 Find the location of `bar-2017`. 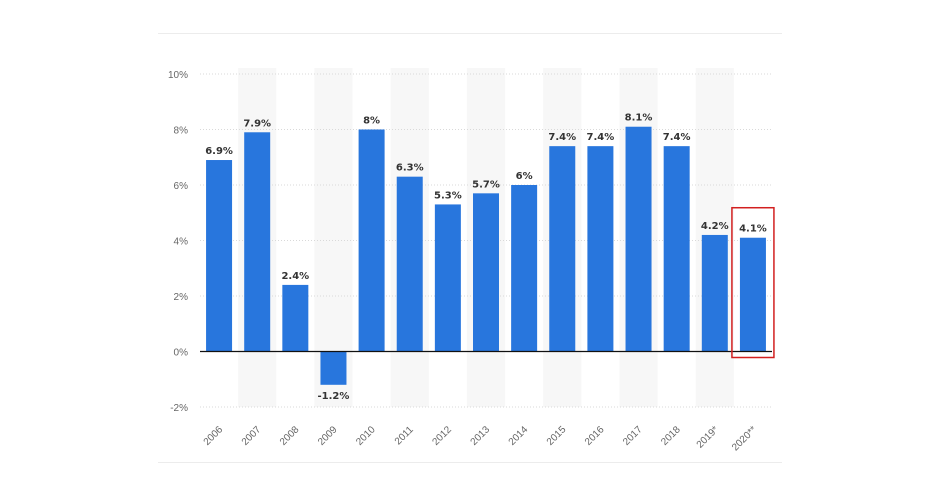

bar-2017 is located at coordinates (638, 239).